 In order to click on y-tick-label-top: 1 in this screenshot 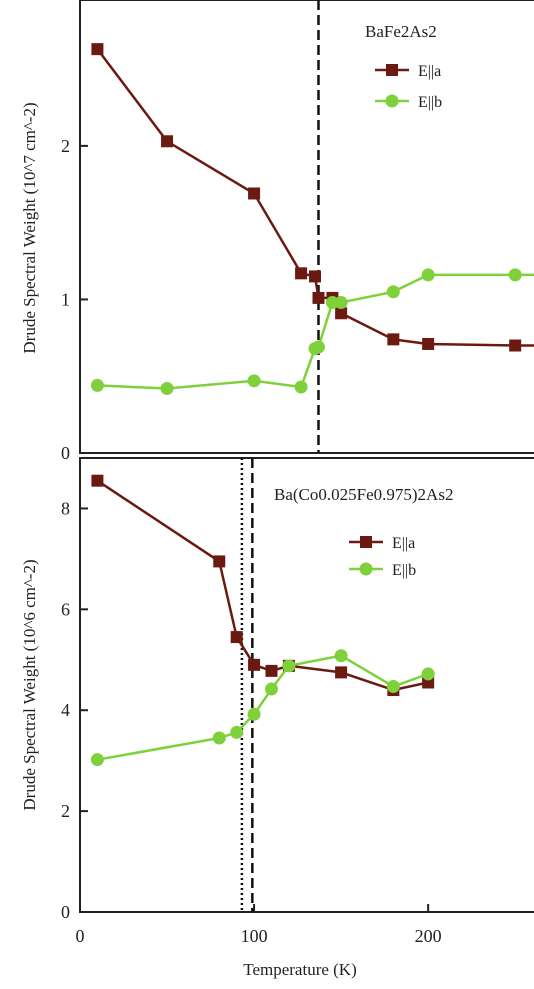, I will do `click(65, 299)`.